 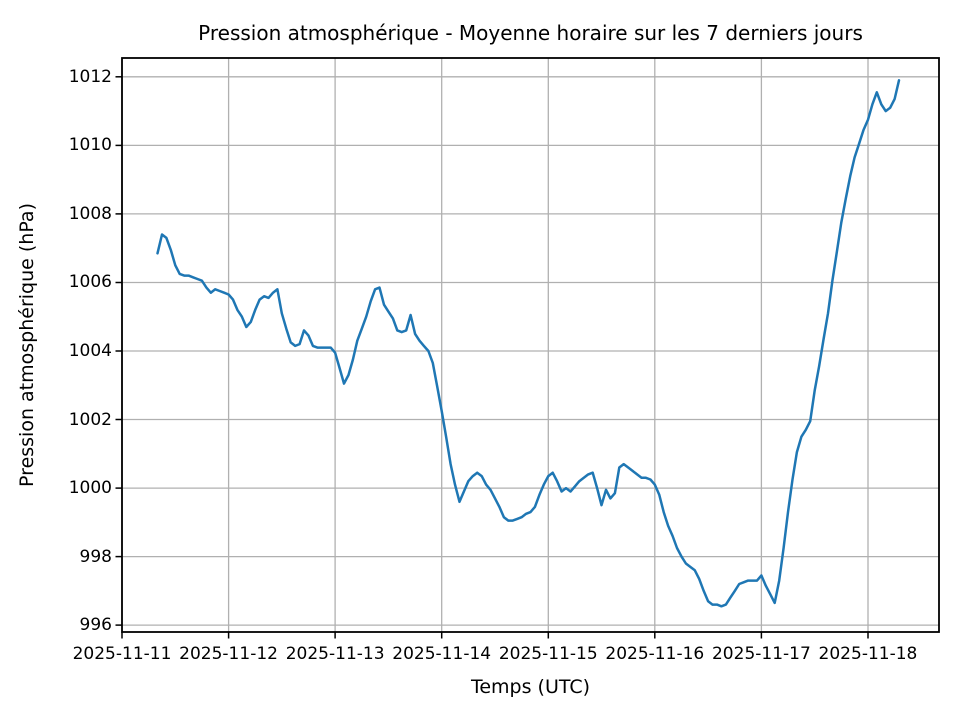 I want to click on y-tick-label: 1012, so click(x=90, y=76).